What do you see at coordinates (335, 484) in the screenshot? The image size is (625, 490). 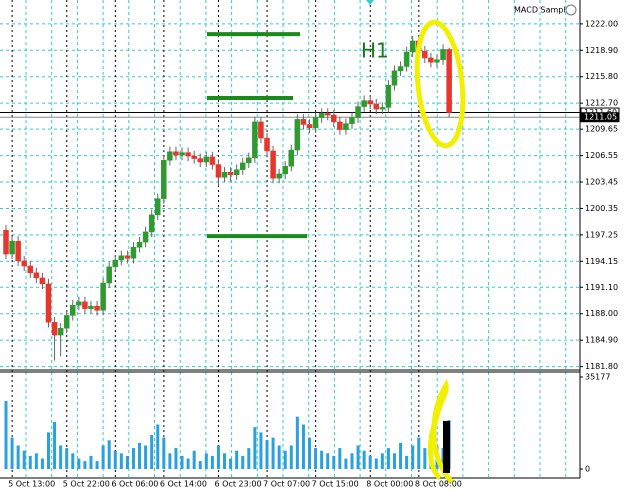 I see `x-tick-label: 7 Oct 15:00` at bounding box center [335, 484].